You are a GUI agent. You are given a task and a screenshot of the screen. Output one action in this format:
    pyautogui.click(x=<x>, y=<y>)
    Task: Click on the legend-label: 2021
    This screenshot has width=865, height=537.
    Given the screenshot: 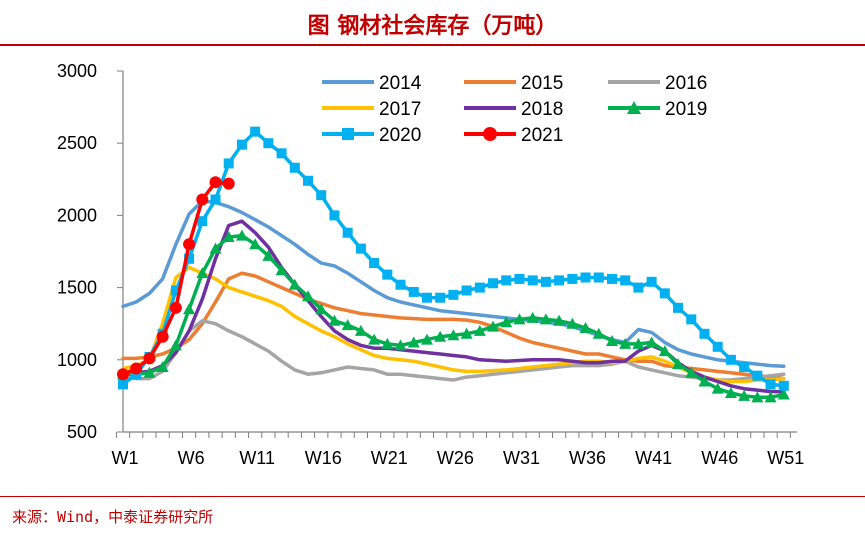 What is the action you would take?
    pyautogui.click(x=542, y=135)
    